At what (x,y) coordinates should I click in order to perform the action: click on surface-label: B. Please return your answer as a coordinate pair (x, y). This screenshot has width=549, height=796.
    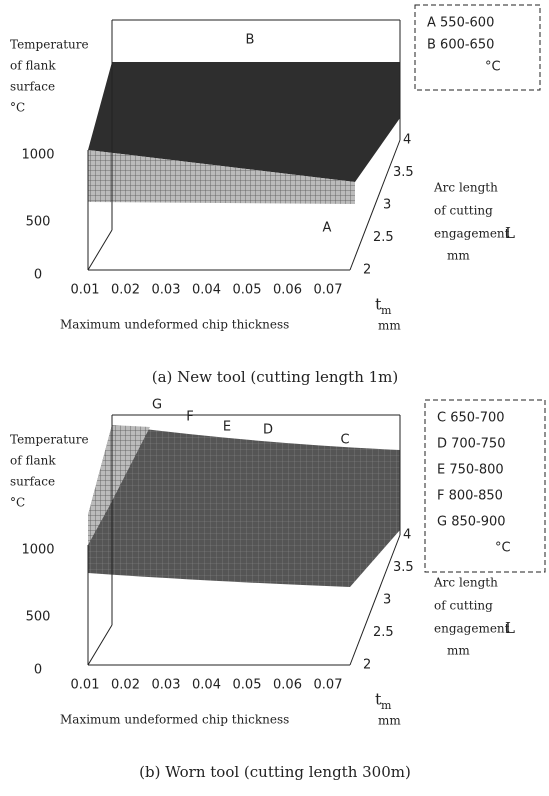
    Looking at the image, I should click on (250, 40).